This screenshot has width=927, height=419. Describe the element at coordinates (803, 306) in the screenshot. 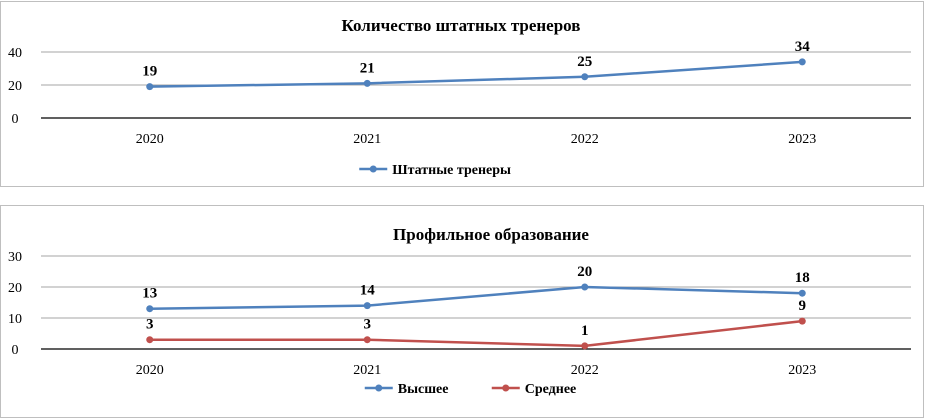

I see `data-label: 9` at that location.